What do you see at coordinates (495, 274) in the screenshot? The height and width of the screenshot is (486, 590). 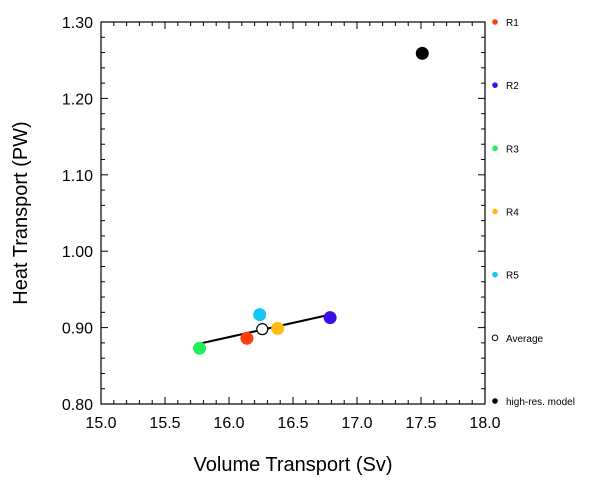 I see `legend-marker-r5` at bounding box center [495, 274].